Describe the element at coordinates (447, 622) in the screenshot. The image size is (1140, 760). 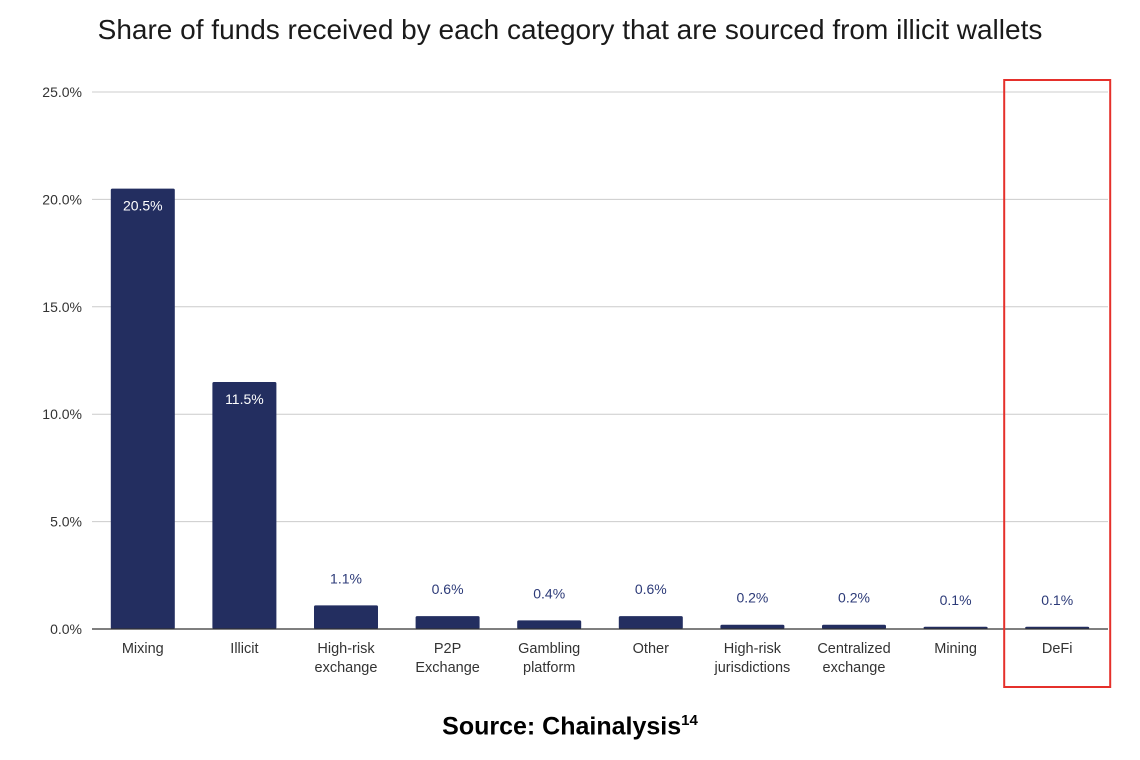
I see `bar-p2p-exchange` at that location.